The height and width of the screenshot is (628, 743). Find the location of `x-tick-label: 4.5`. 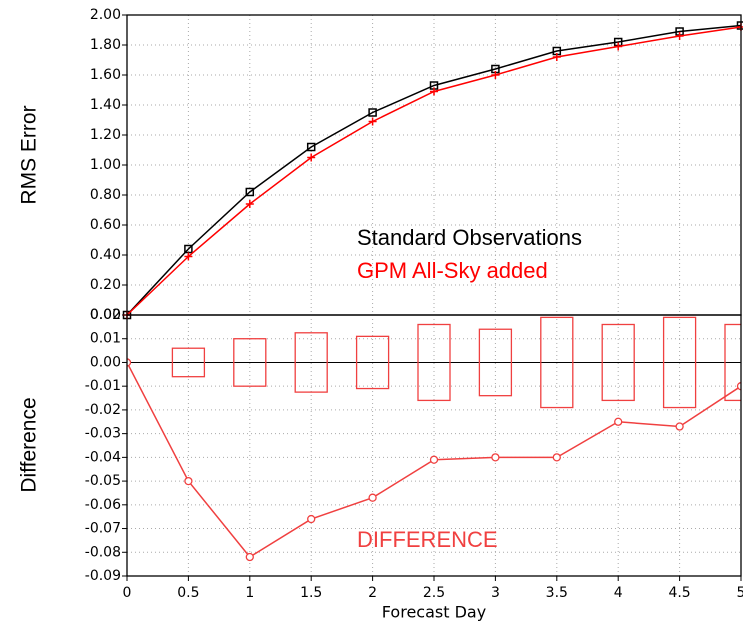

x-tick-label: 4.5 is located at coordinates (679, 593).